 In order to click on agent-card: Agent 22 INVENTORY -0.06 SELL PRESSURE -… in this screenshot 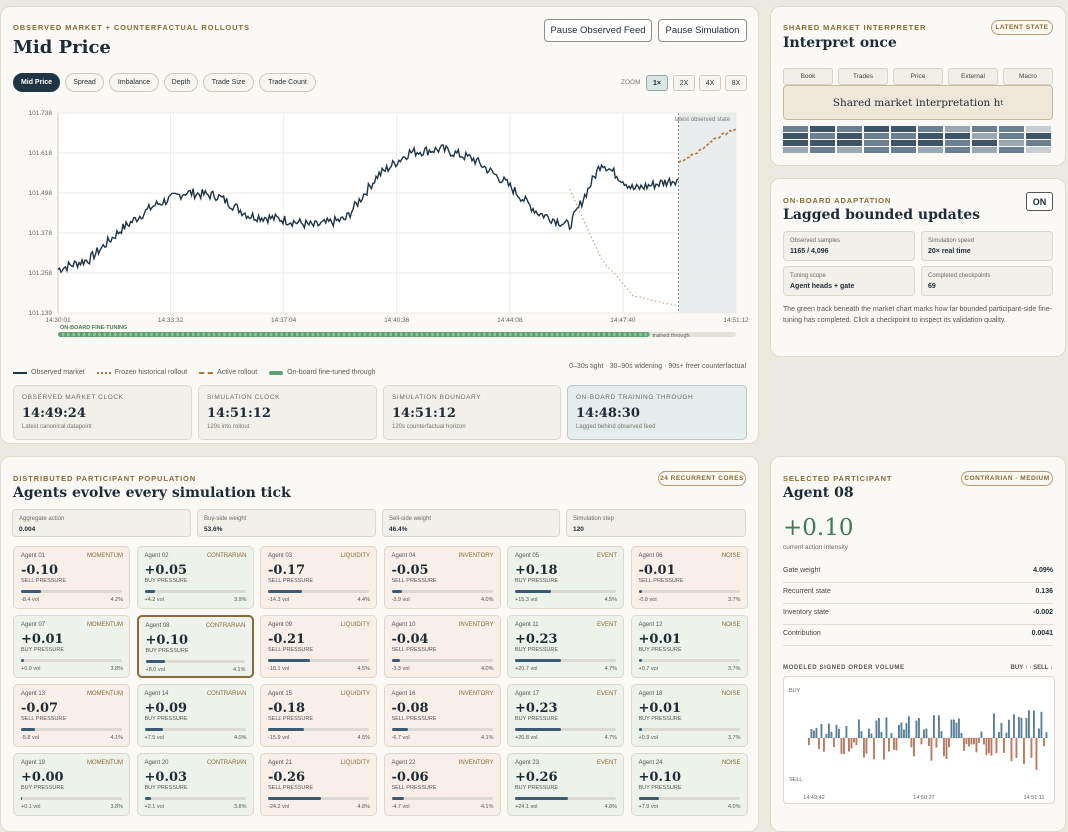, I will do `click(442, 784)`.